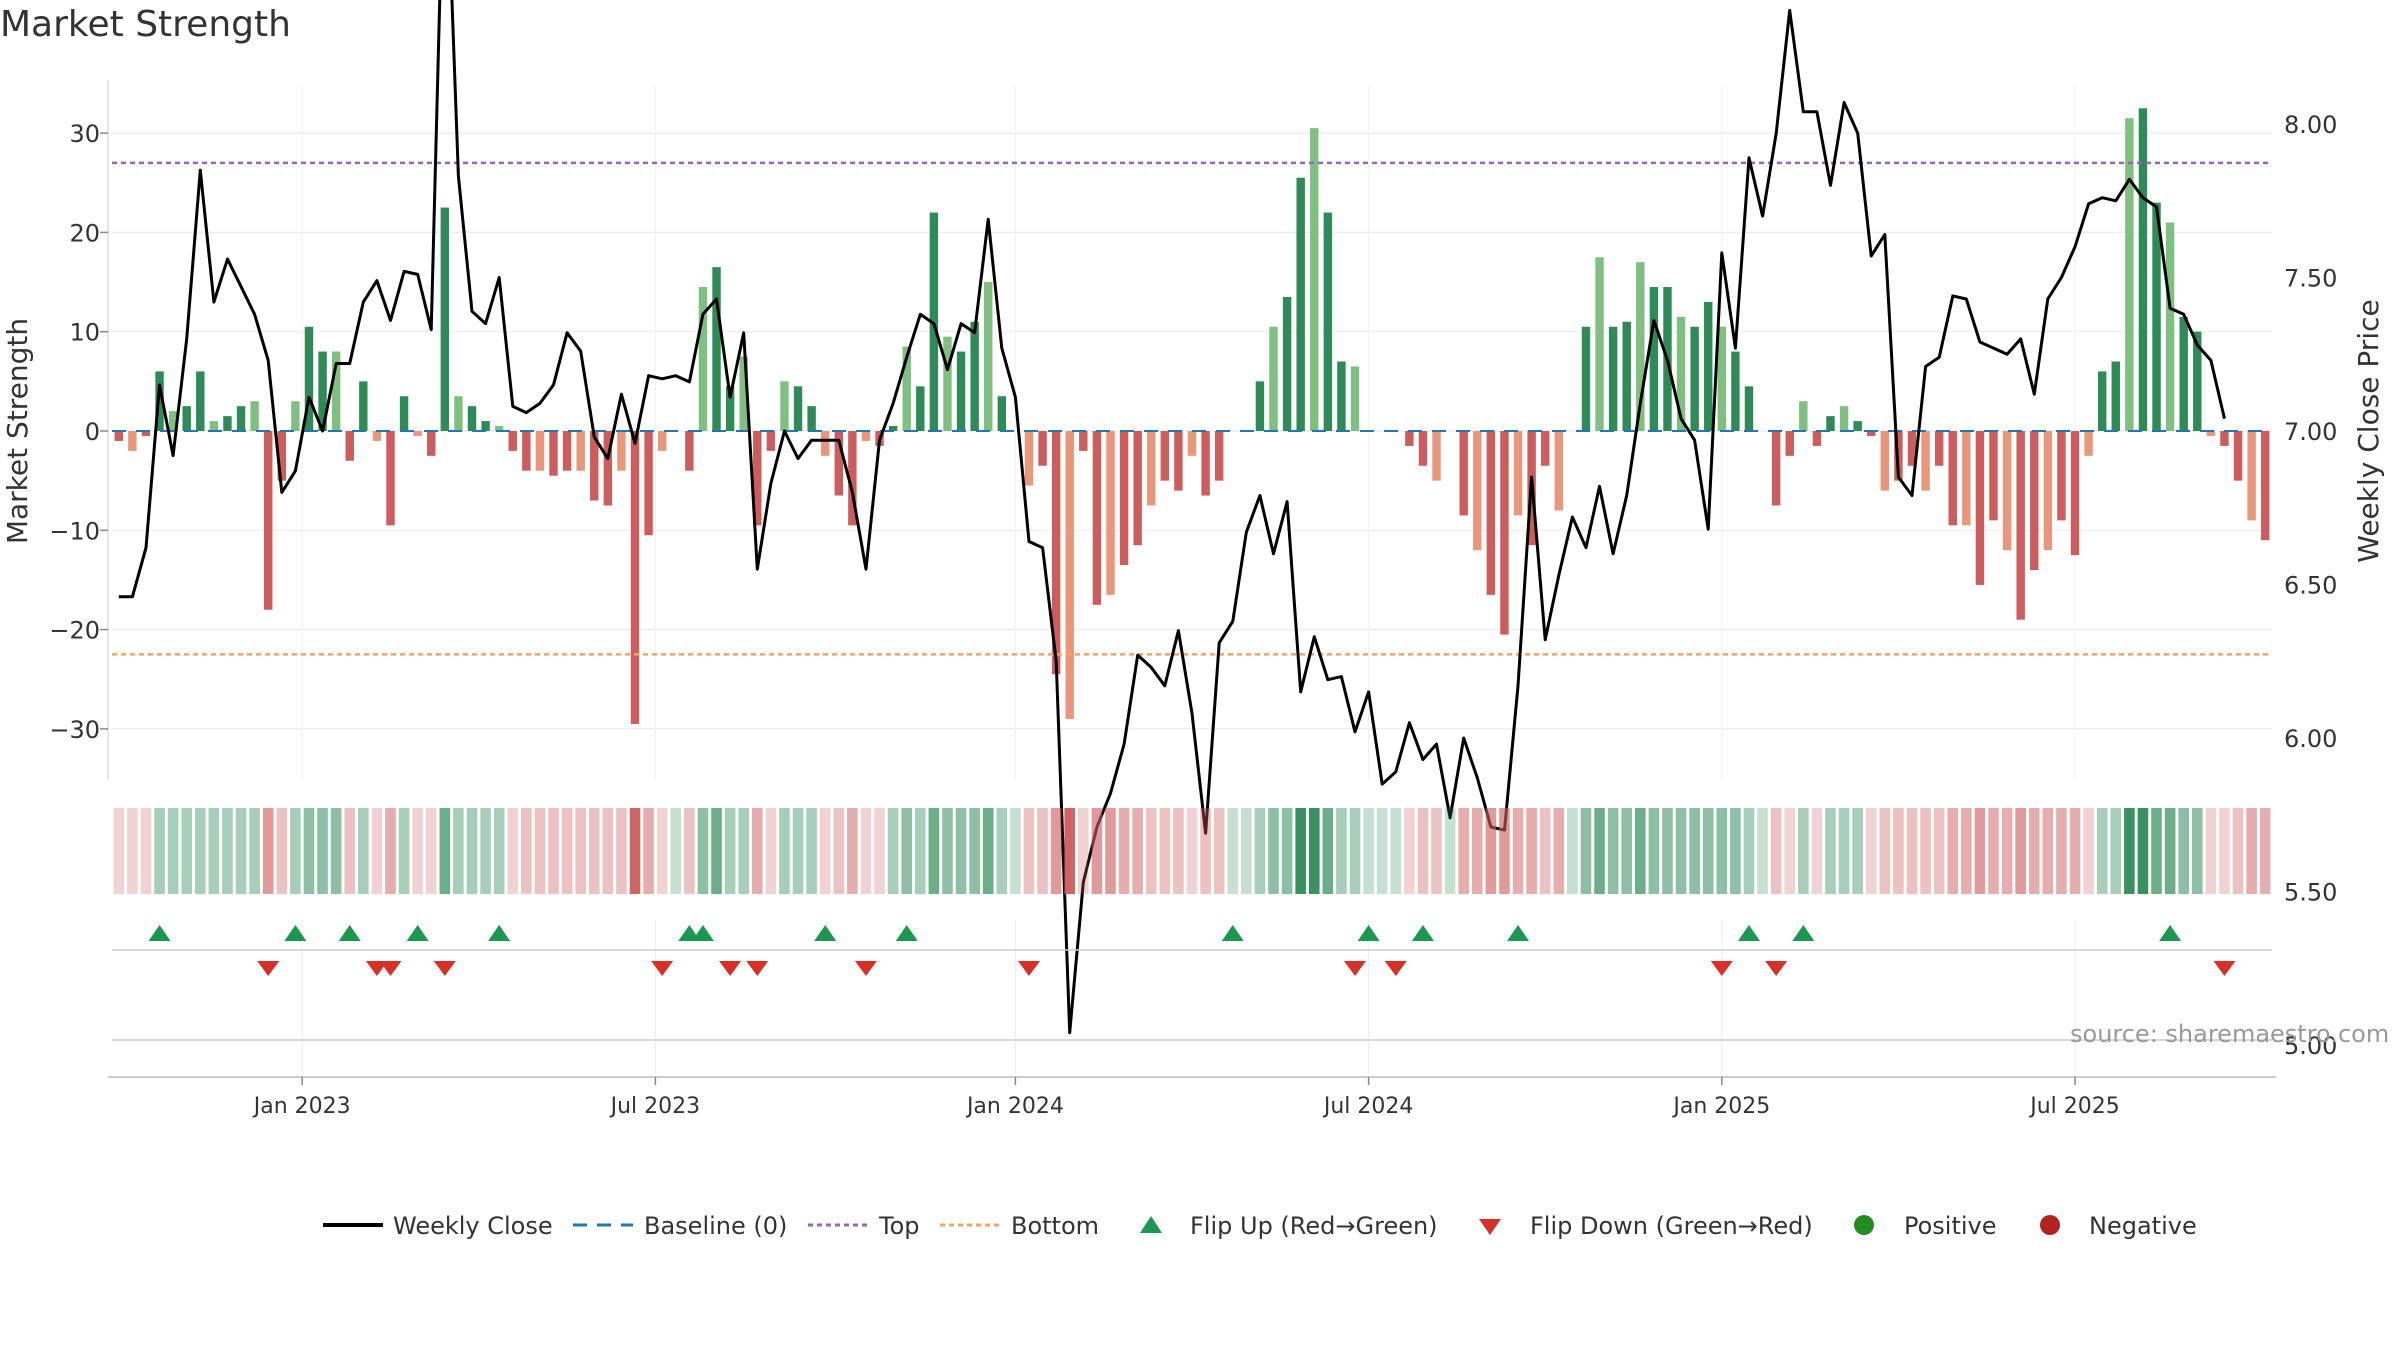  What do you see at coordinates (17, 431) in the screenshot?
I see `y-axis-title: Market Strength` at bounding box center [17, 431].